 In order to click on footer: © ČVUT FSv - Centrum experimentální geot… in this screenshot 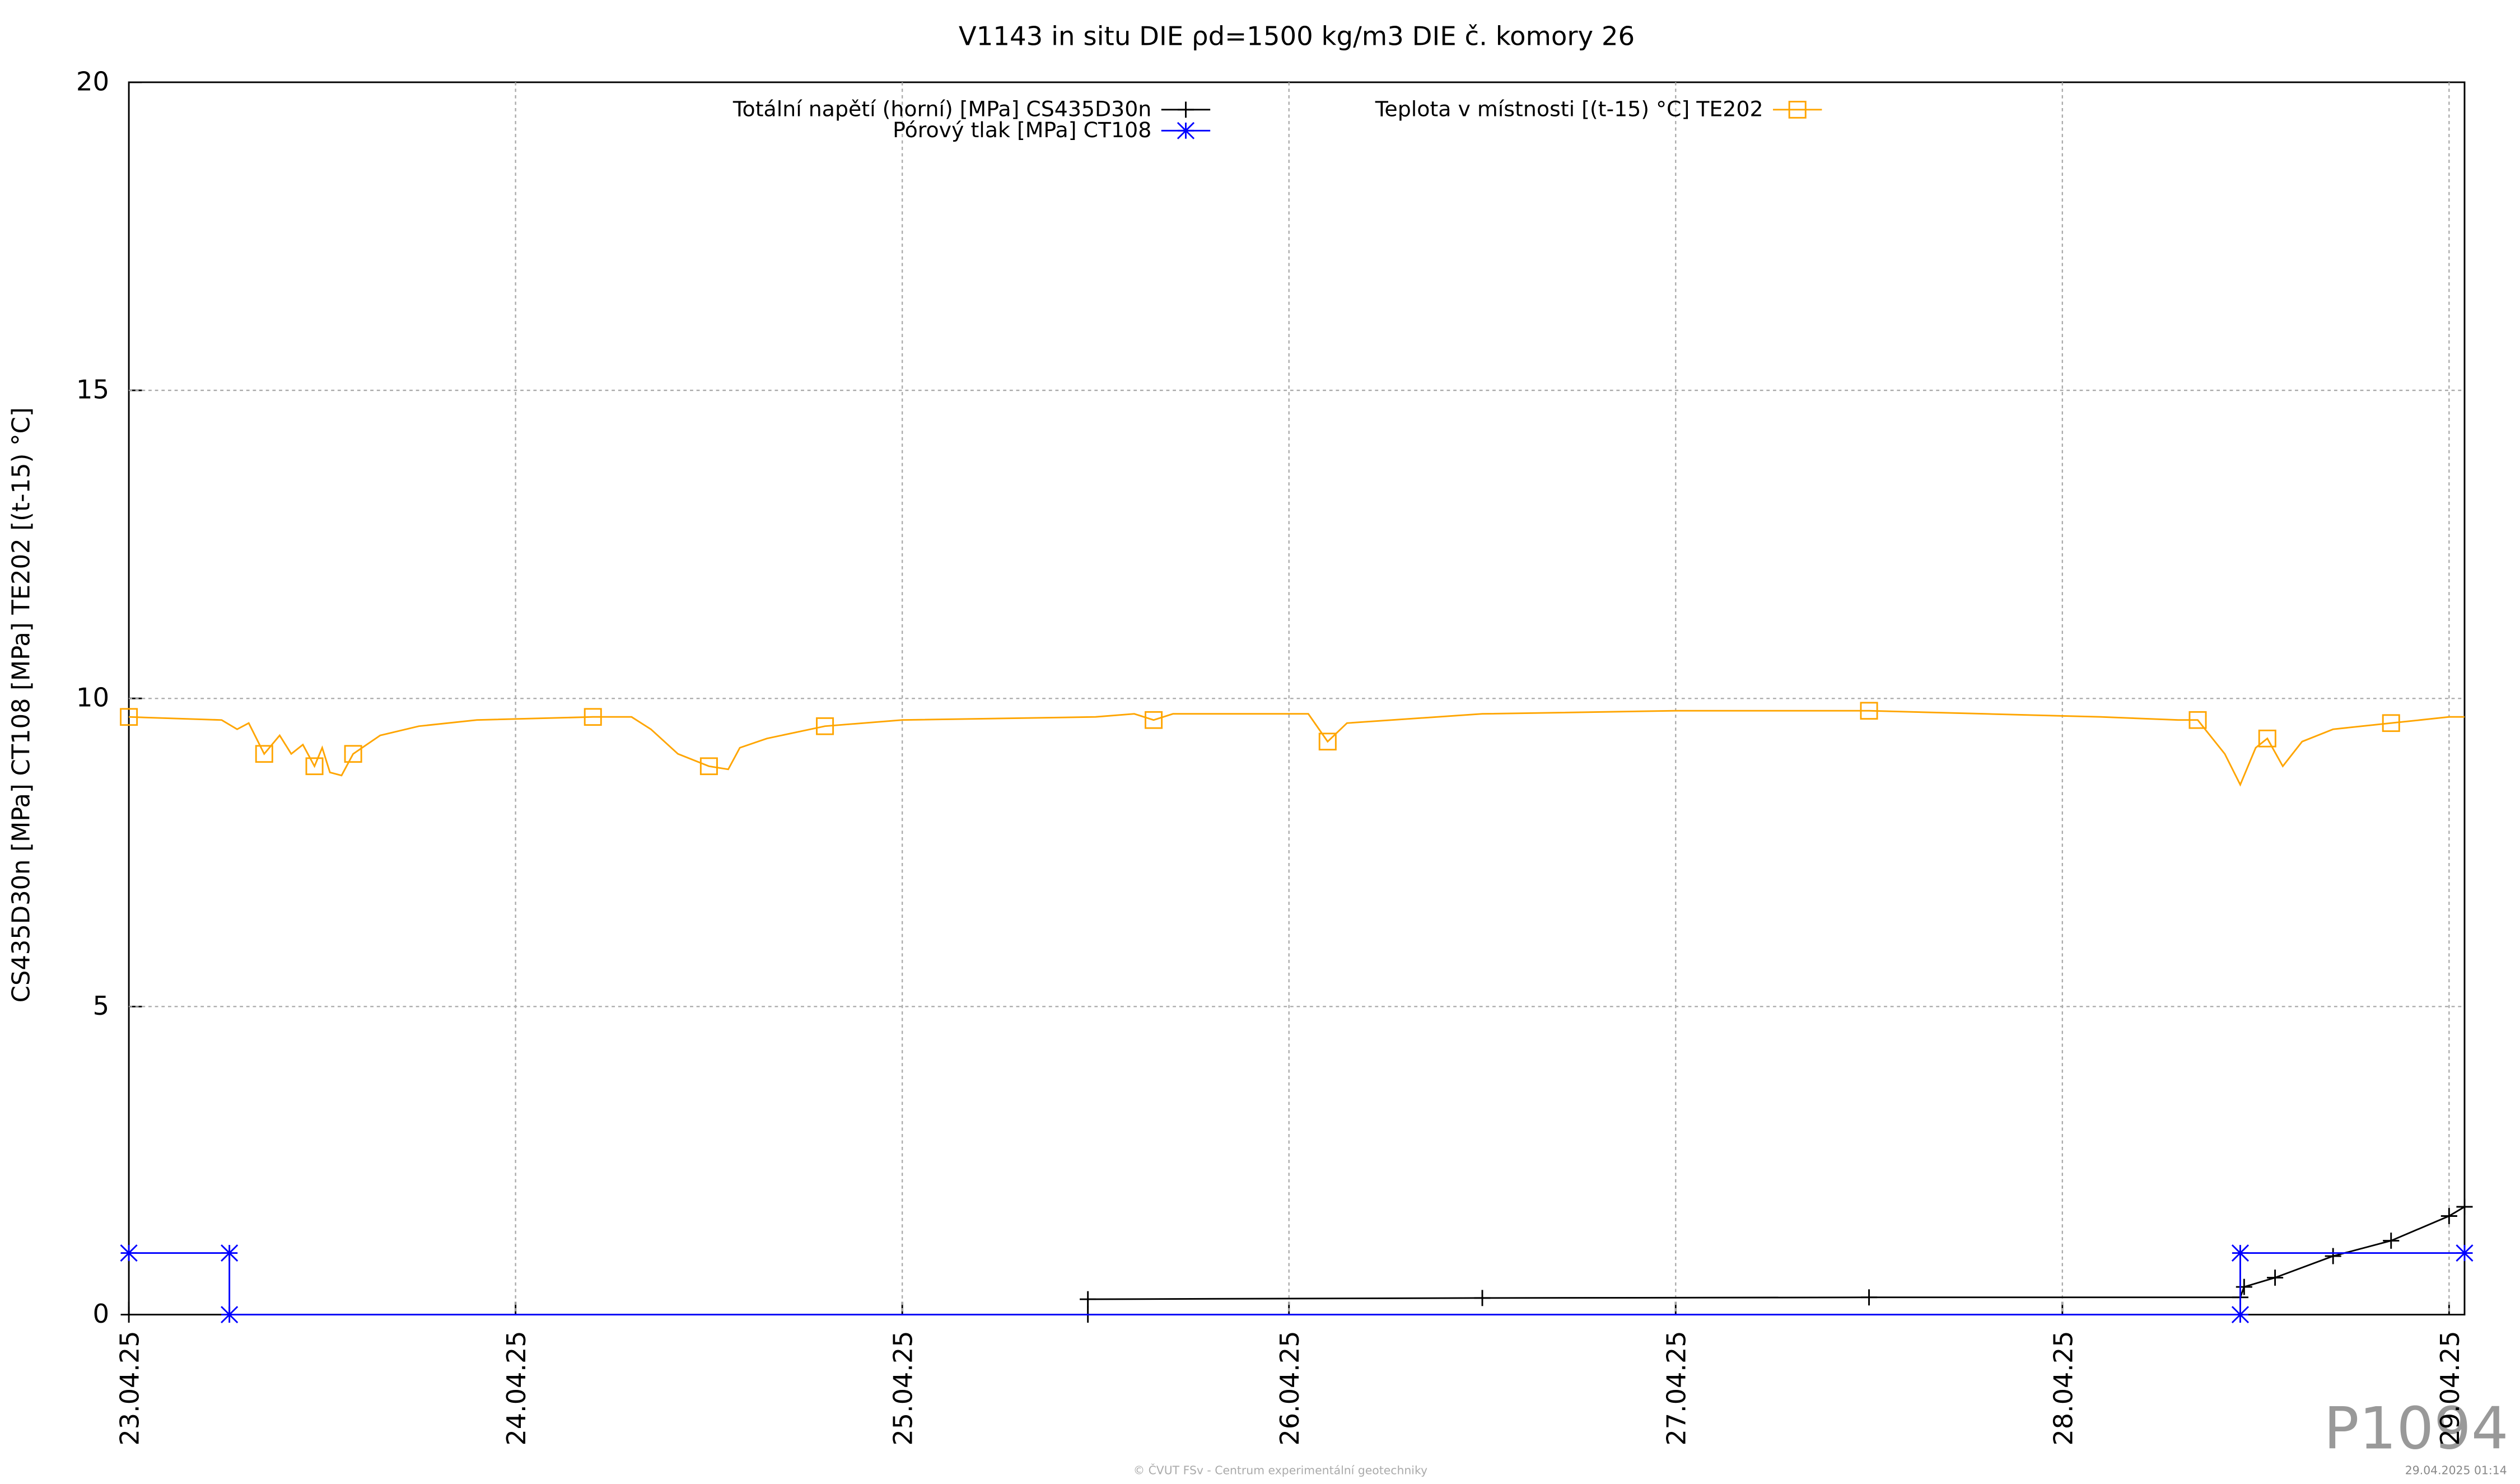, I will do `click(1280, 1471)`.